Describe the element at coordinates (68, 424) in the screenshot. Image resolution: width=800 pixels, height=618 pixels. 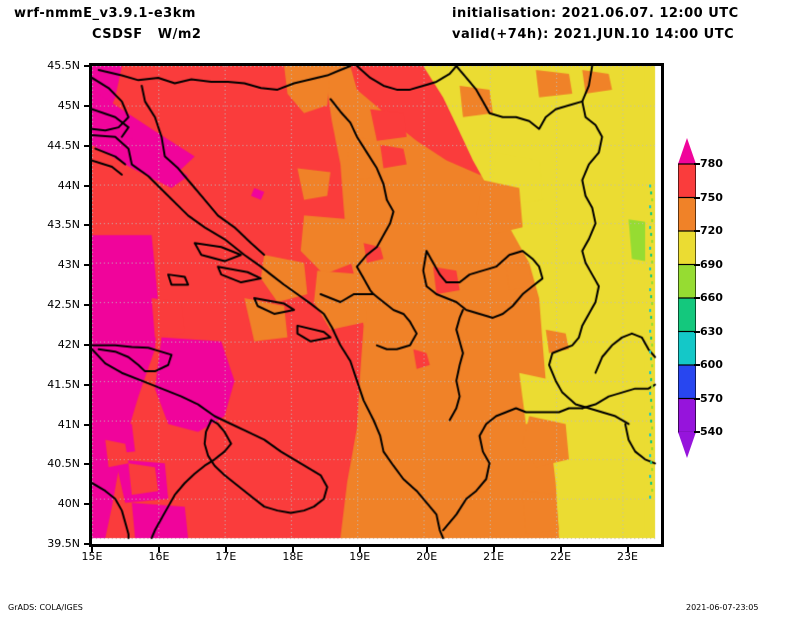
I see `y-axis-tick-label: 41N` at that location.